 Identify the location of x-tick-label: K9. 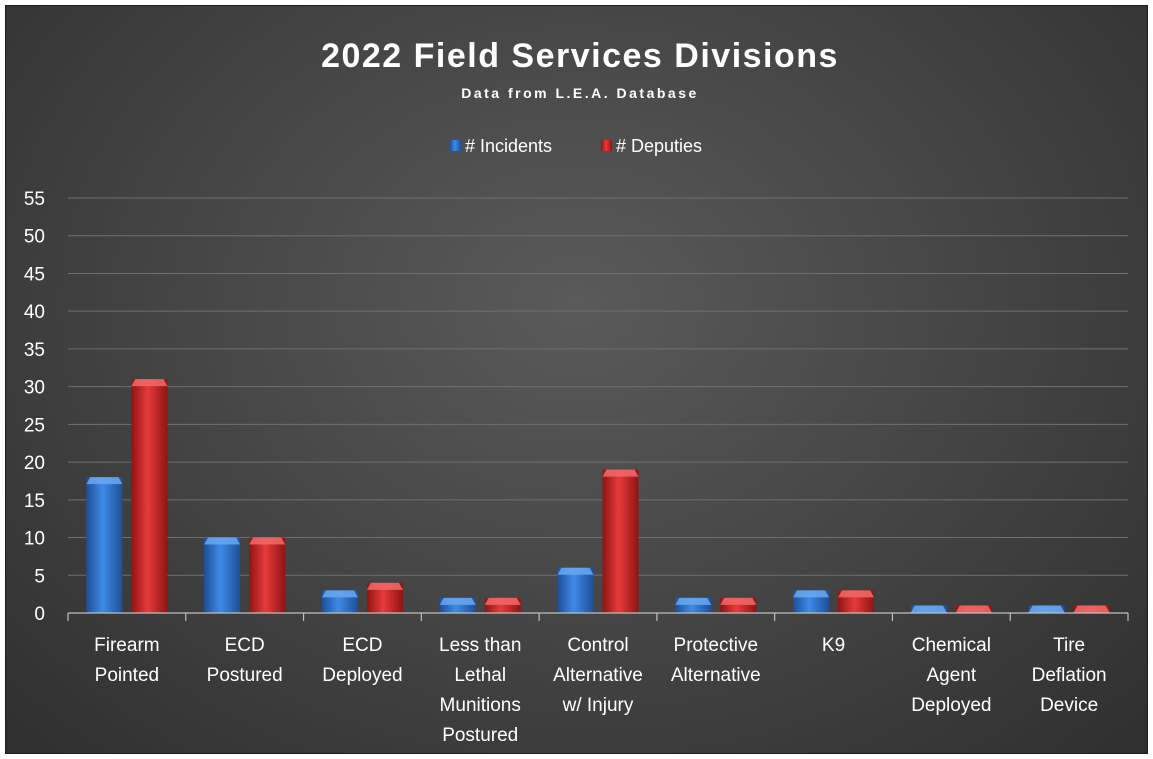
(833, 645).